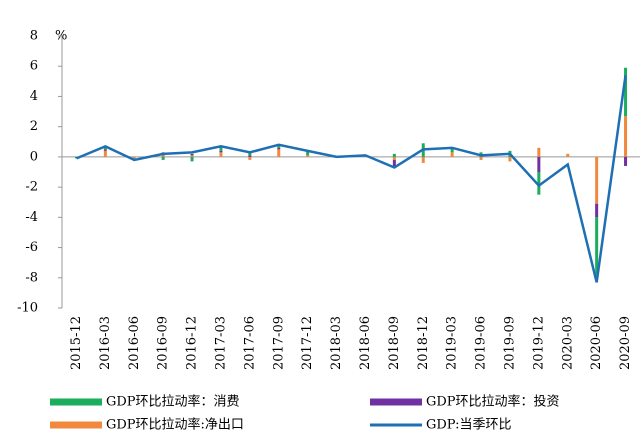 The height and width of the screenshot is (436, 643). Describe the element at coordinates (307, 343) in the screenshot. I see `x-tick-label: 2017-12` at that location.